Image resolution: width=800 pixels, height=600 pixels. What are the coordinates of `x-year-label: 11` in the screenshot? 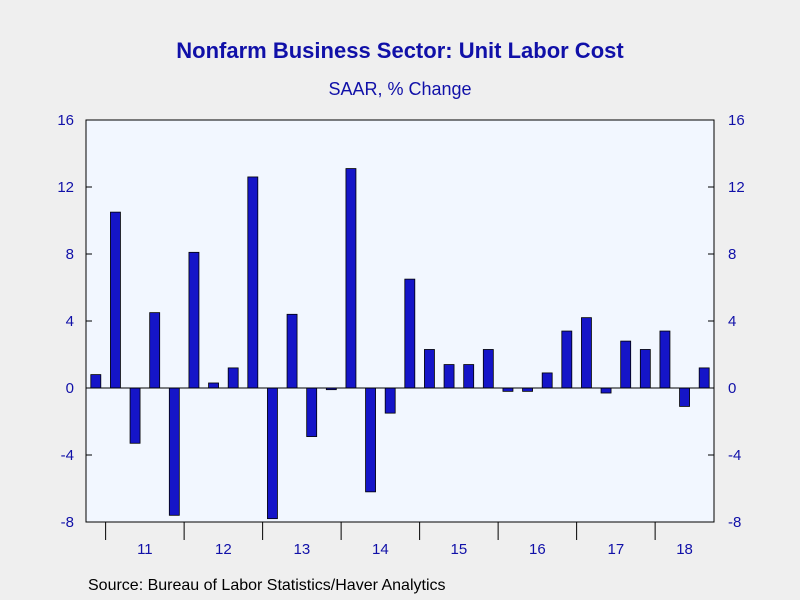 It's located at (145, 549).